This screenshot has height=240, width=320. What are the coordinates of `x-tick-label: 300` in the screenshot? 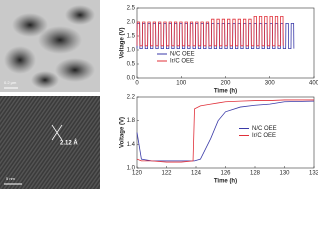 It's located at (270, 84).